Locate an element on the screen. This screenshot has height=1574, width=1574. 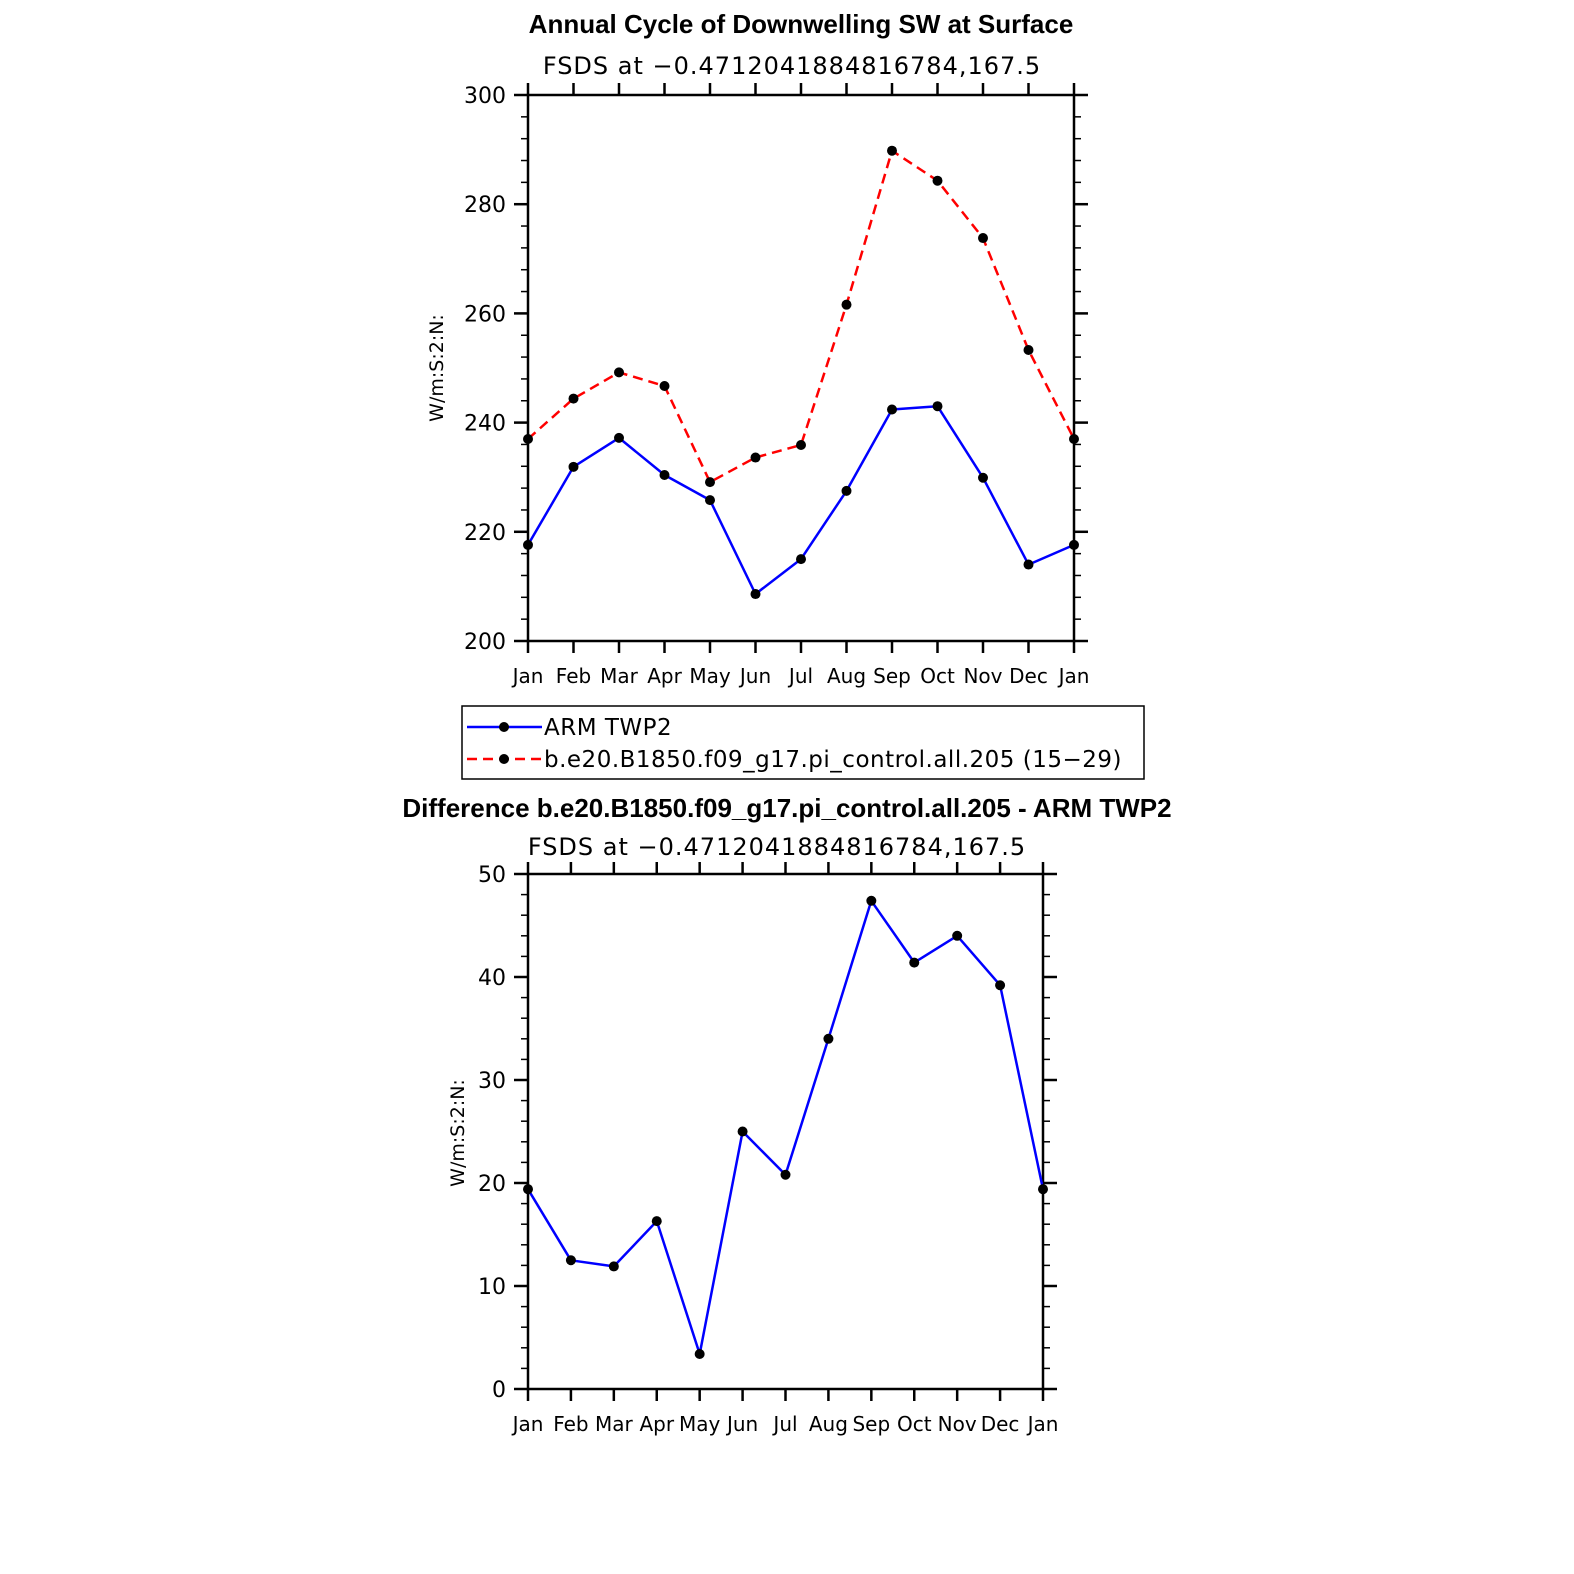
panel1-y-tick-label: 260 is located at coordinates (485, 314).